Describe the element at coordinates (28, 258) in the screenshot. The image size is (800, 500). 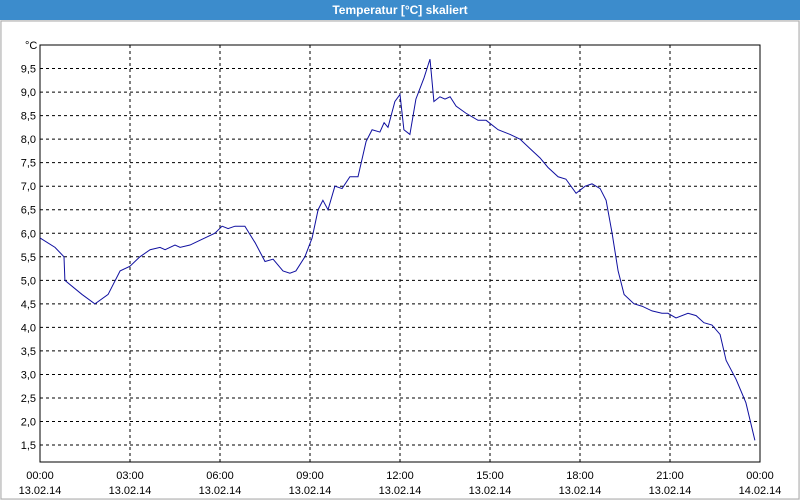
I see `y-tick-label: 5,5` at that location.